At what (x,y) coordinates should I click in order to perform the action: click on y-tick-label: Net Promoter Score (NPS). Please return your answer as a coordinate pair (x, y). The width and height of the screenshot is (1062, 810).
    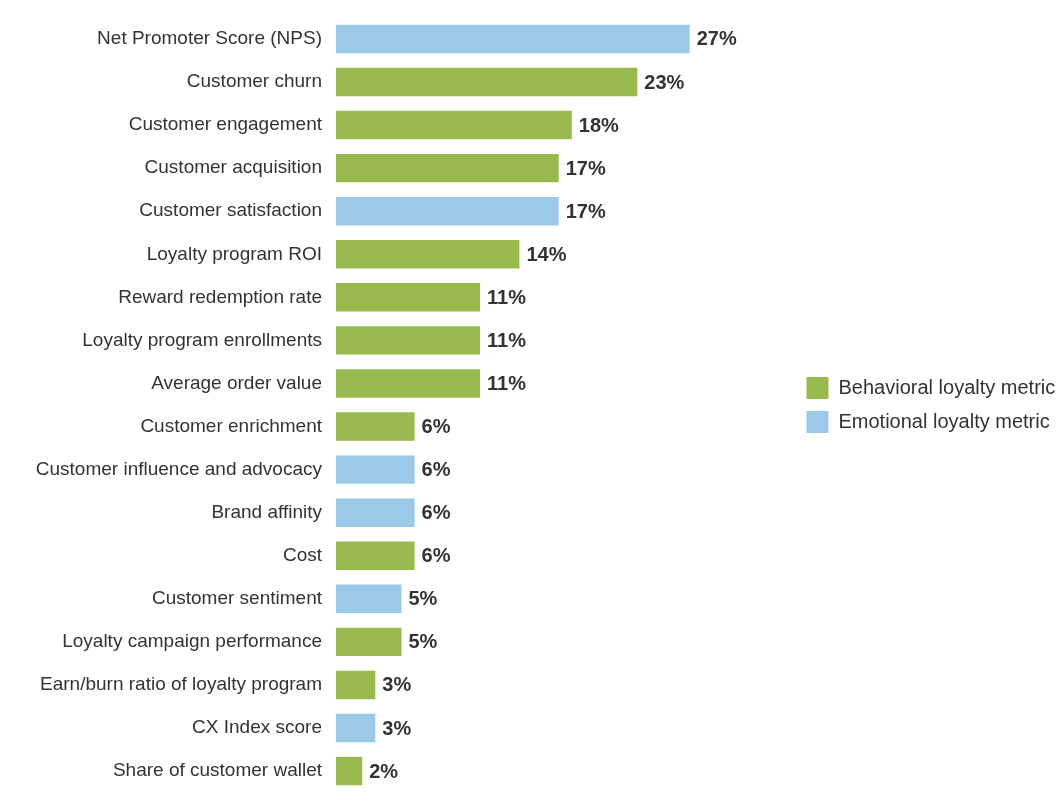
    Looking at the image, I should click on (209, 38).